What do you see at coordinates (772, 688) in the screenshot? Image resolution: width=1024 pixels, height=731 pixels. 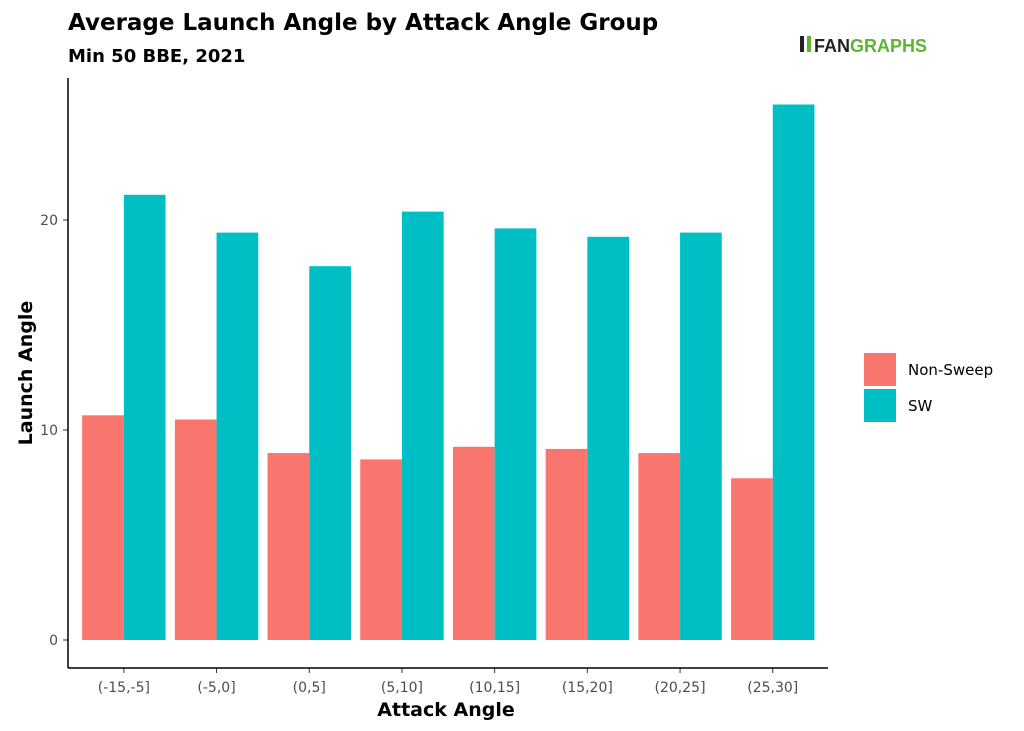 I see `x-tick-label: (25,30]` at bounding box center [772, 688].